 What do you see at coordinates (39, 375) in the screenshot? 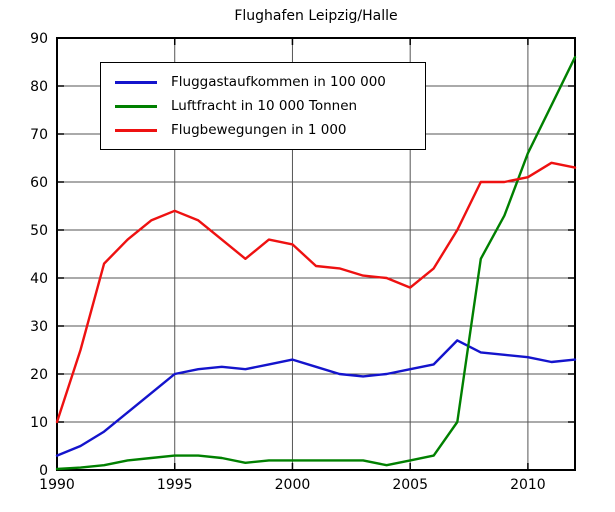
I see `y-axis-tick-label: 20` at bounding box center [39, 375].